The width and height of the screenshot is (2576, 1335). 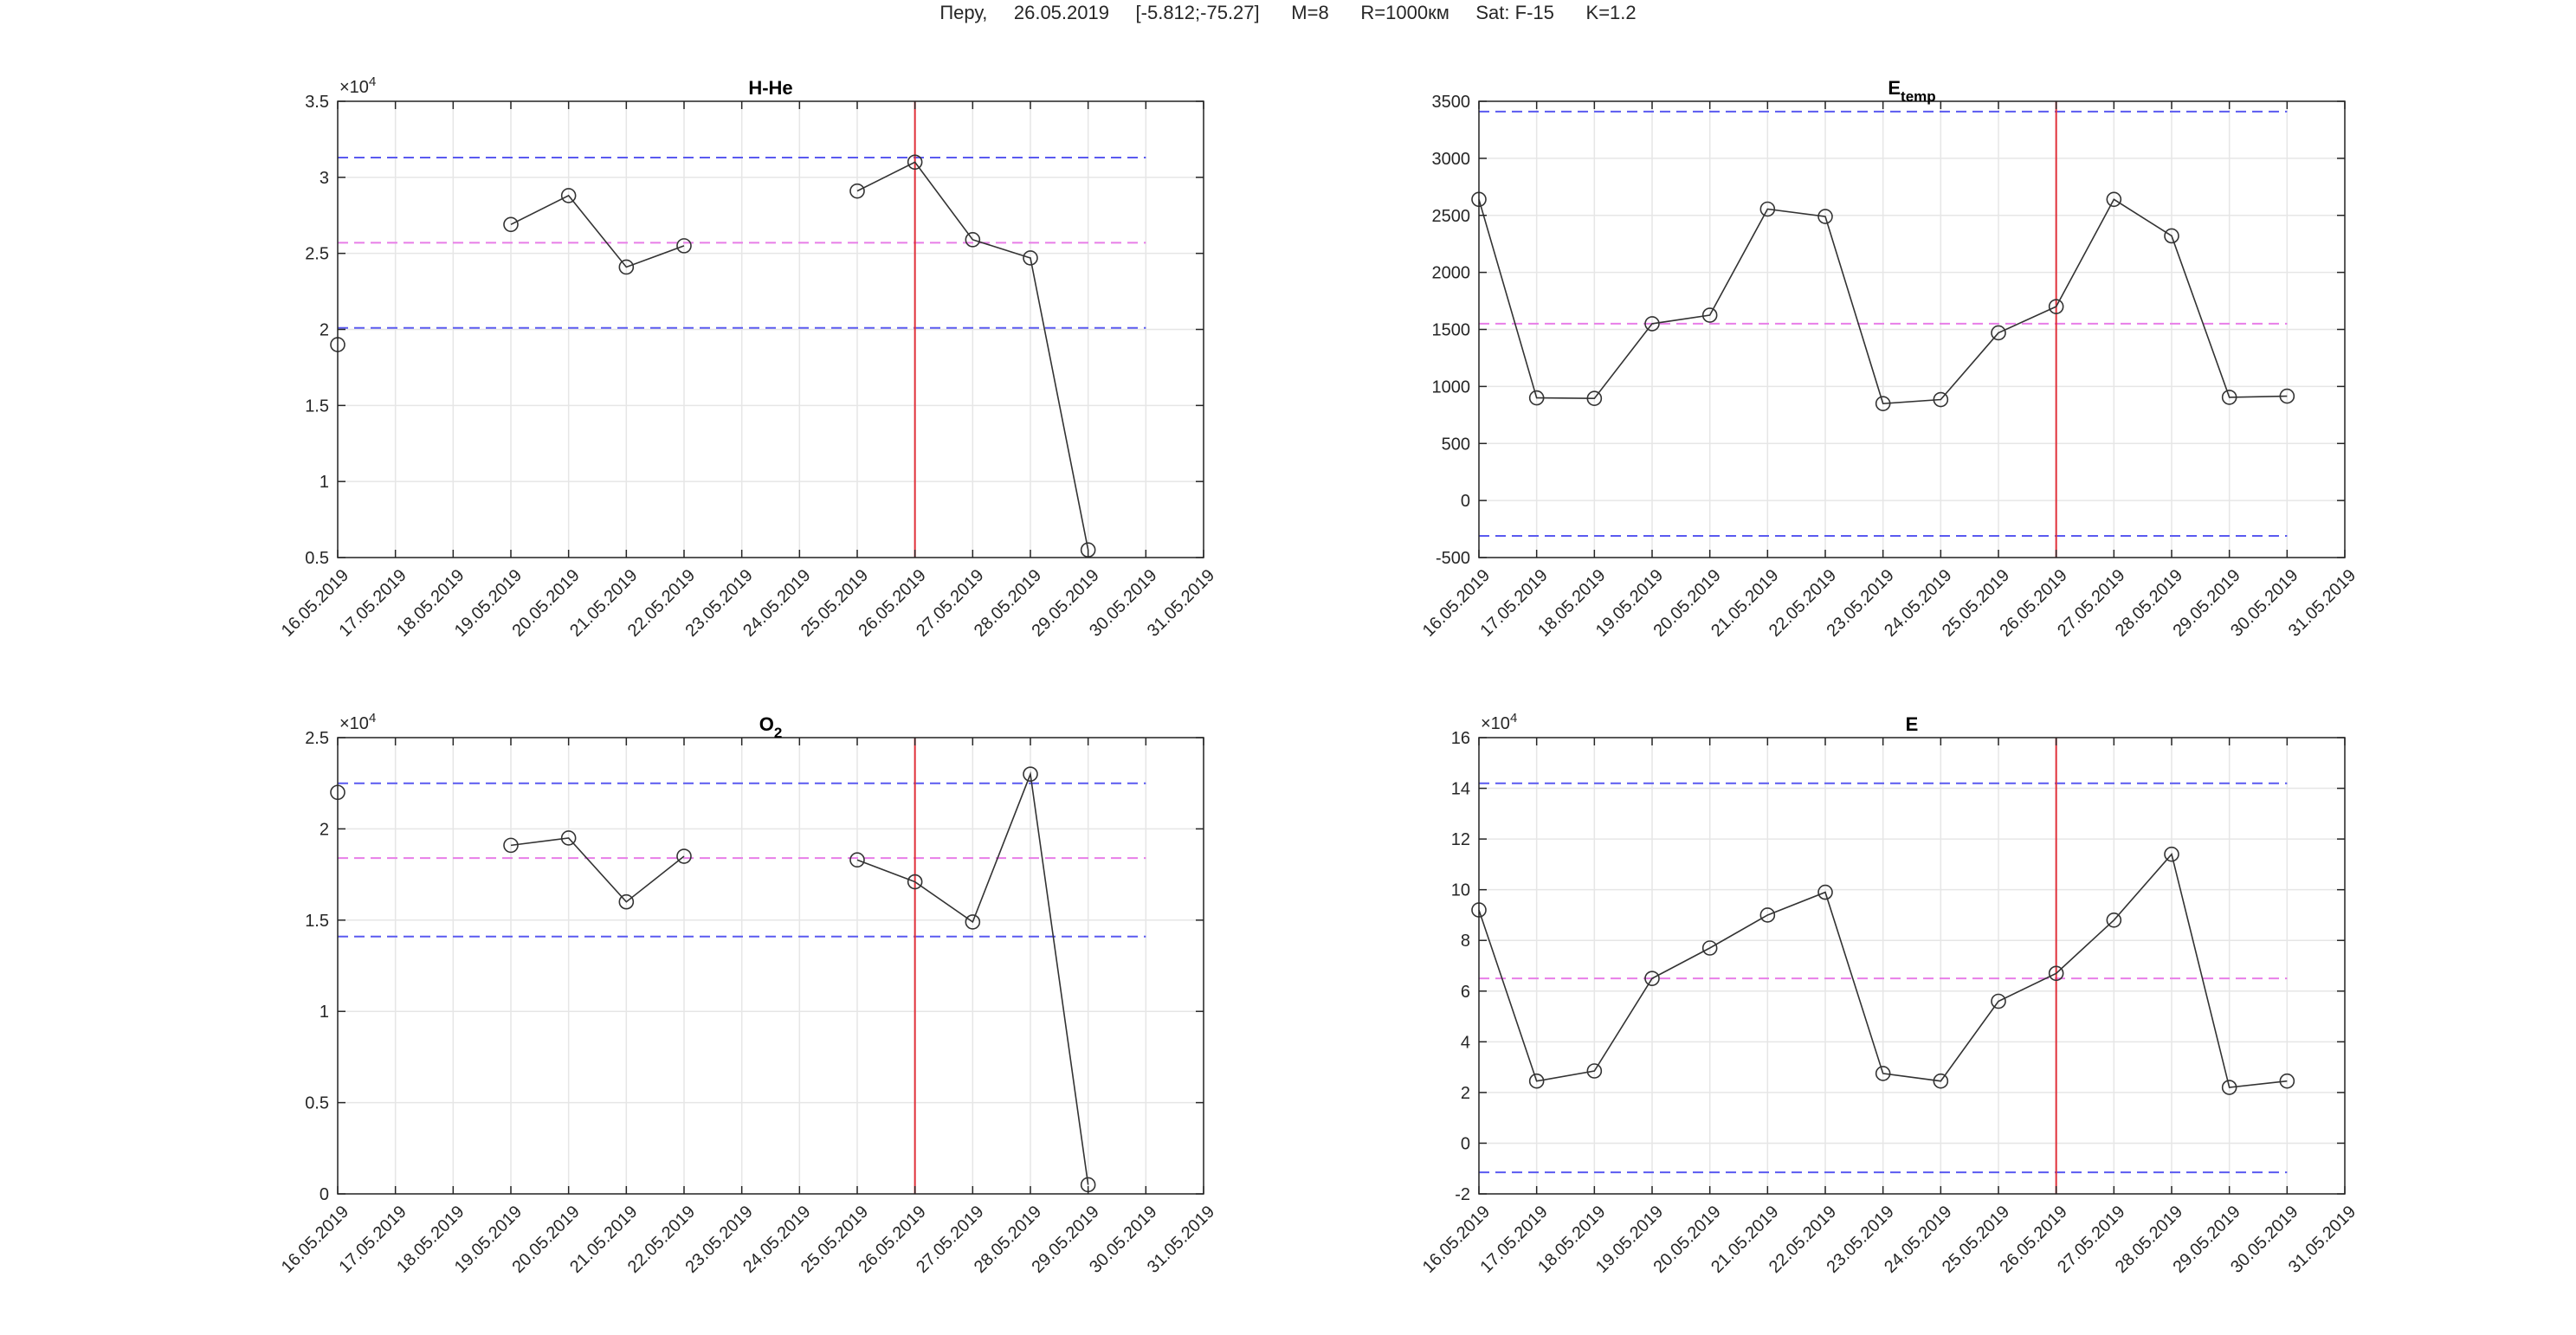 I want to click on y-tick-label: 3500, so click(x=1451, y=103).